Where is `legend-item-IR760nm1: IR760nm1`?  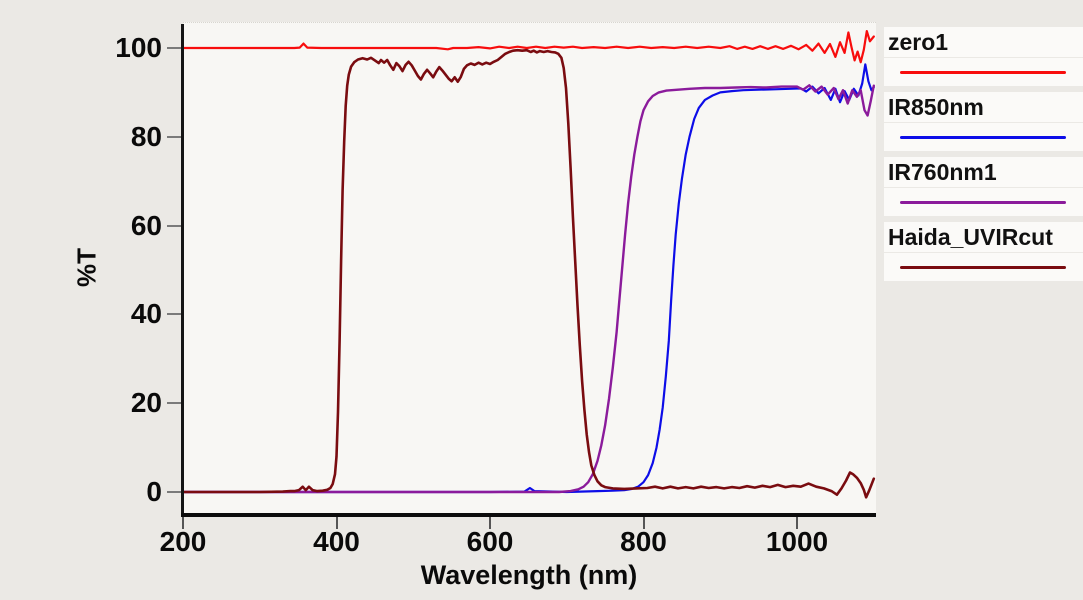 legend-item-IR760nm1: IR760nm1 is located at coordinates (983, 186).